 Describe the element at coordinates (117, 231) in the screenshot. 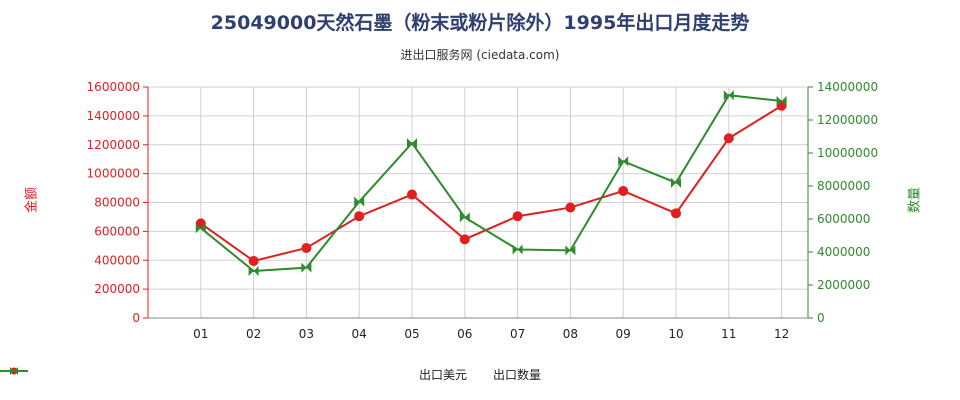

I see `y-left-tick-label: 600000` at that location.